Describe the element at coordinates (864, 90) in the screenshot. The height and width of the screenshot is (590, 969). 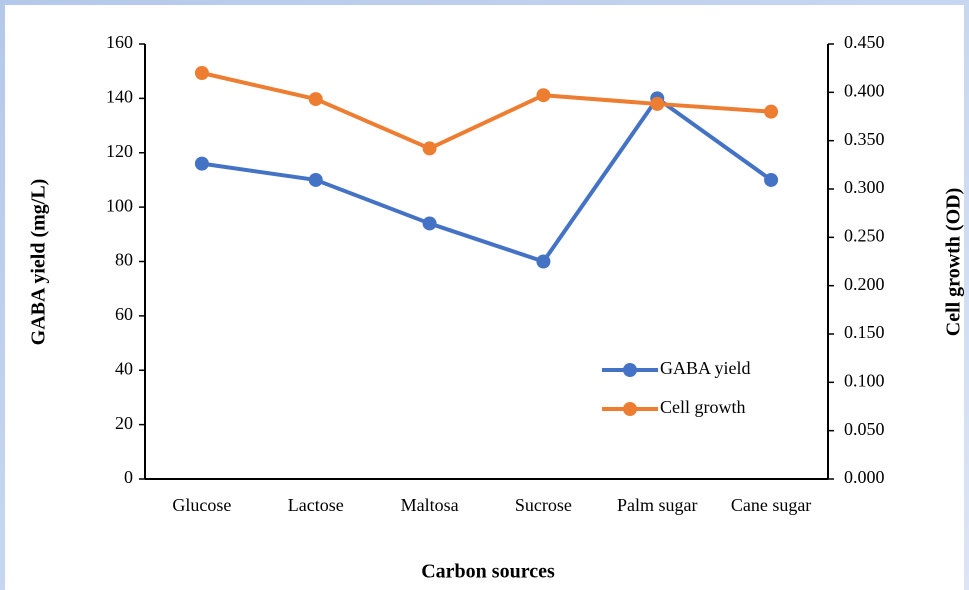
I see `y2-tick-label: 0.400` at that location.